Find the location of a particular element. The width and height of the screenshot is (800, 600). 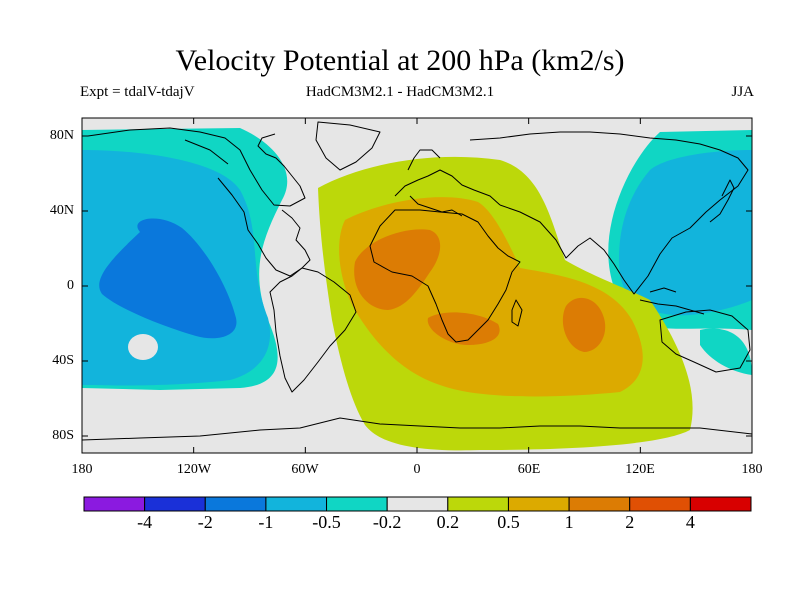

asia-coast is located at coordinates (609, 213).